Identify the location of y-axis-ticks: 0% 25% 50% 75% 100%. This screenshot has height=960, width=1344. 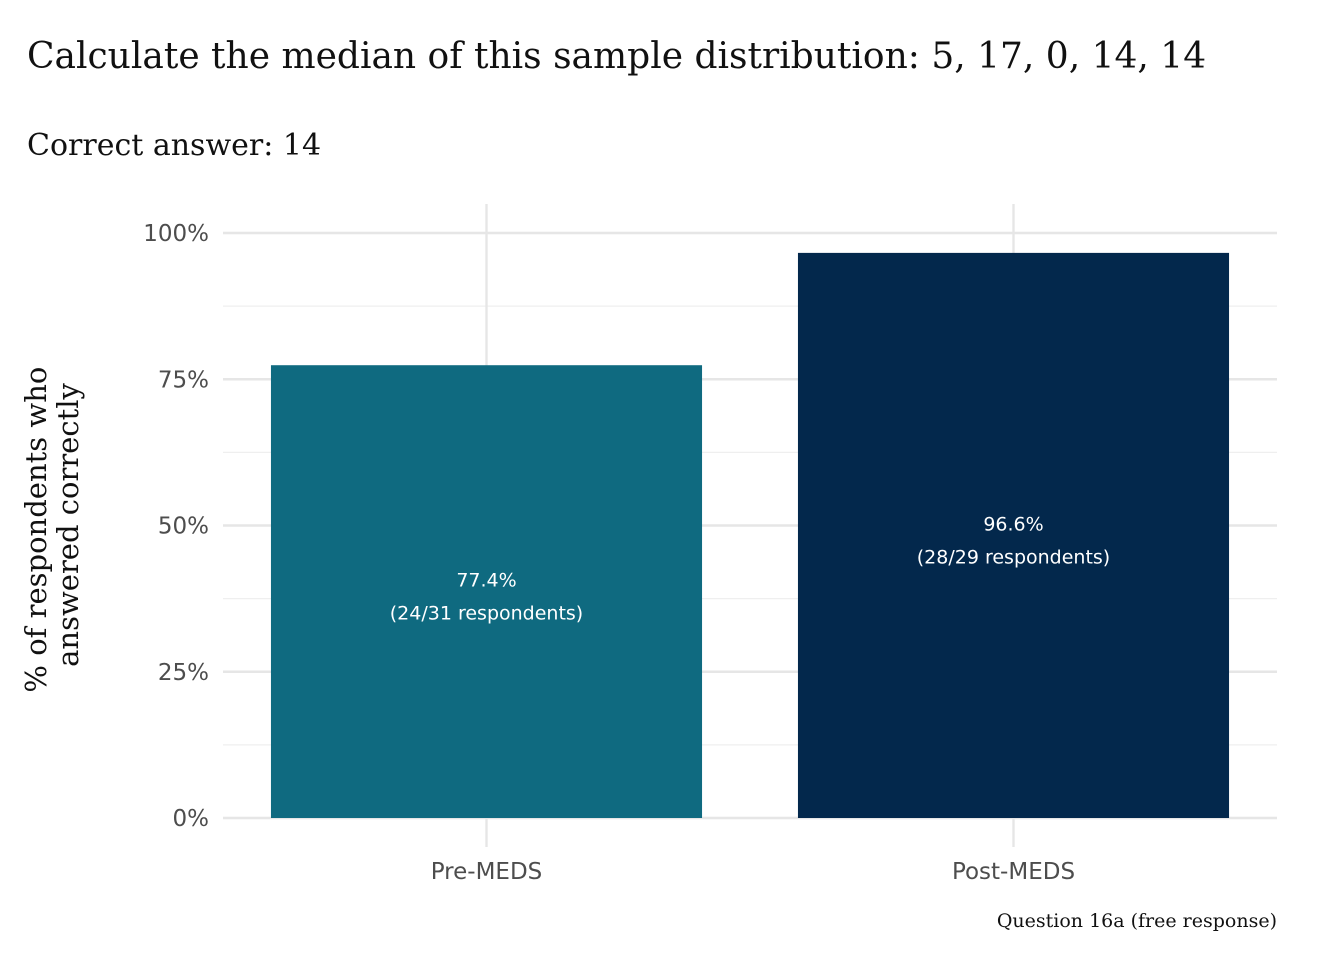
(176, 526).